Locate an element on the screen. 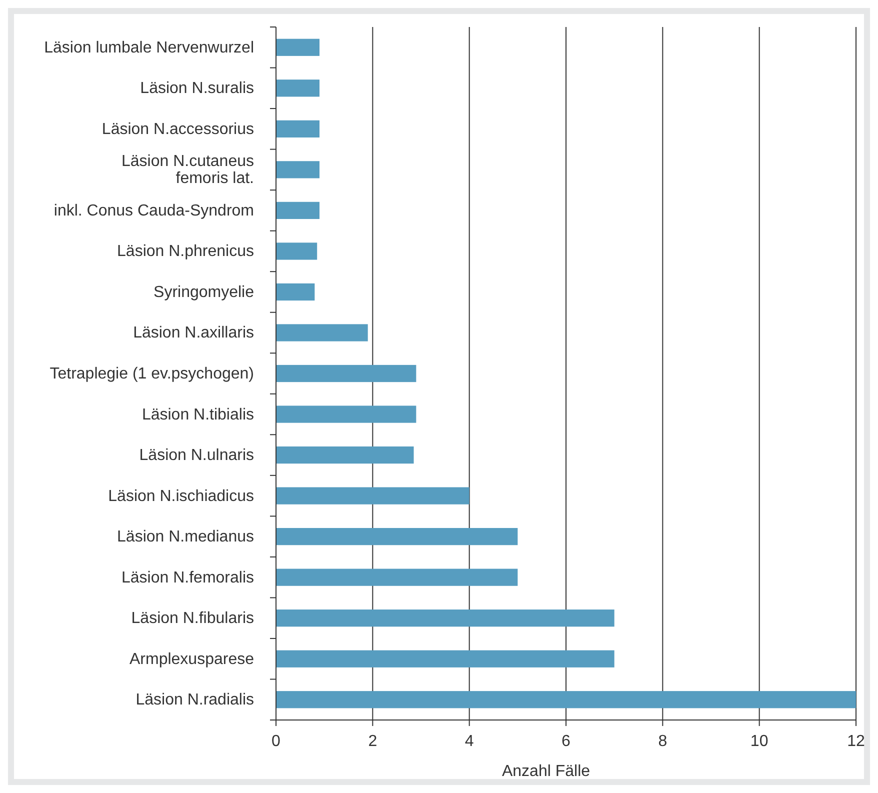  y-tick-label: Läsion N.ischiadicus is located at coordinates (181, 495).